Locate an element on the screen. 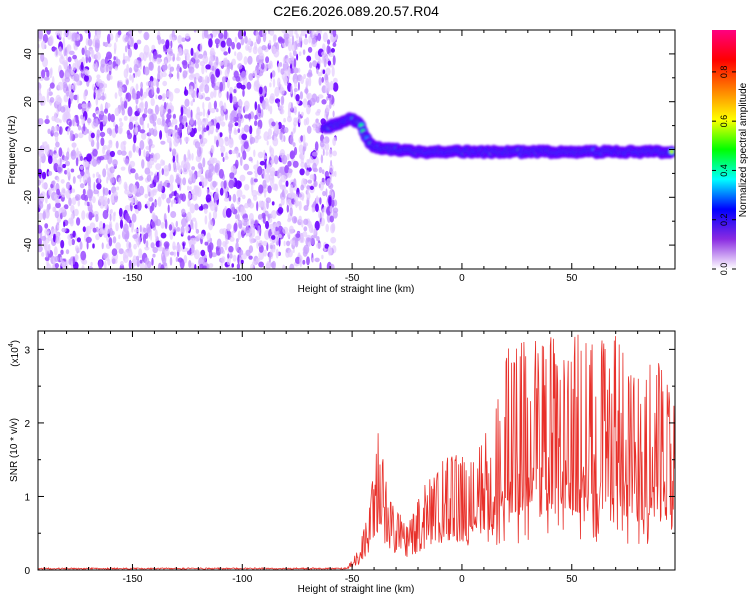  spectrogram-y-label: Frequency (Hz) is located at coordinates (12, 150).